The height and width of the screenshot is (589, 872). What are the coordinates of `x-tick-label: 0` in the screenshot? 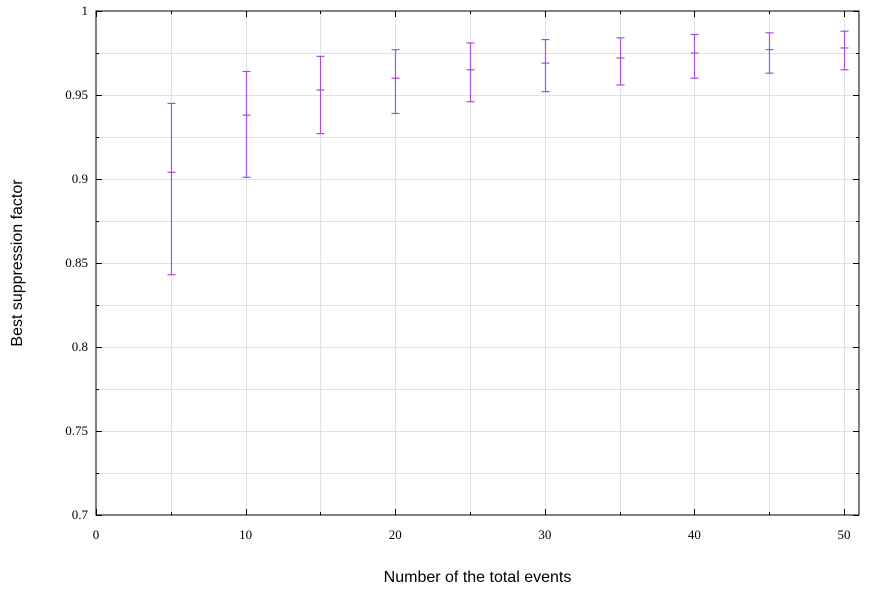 It's located at (96, 534).